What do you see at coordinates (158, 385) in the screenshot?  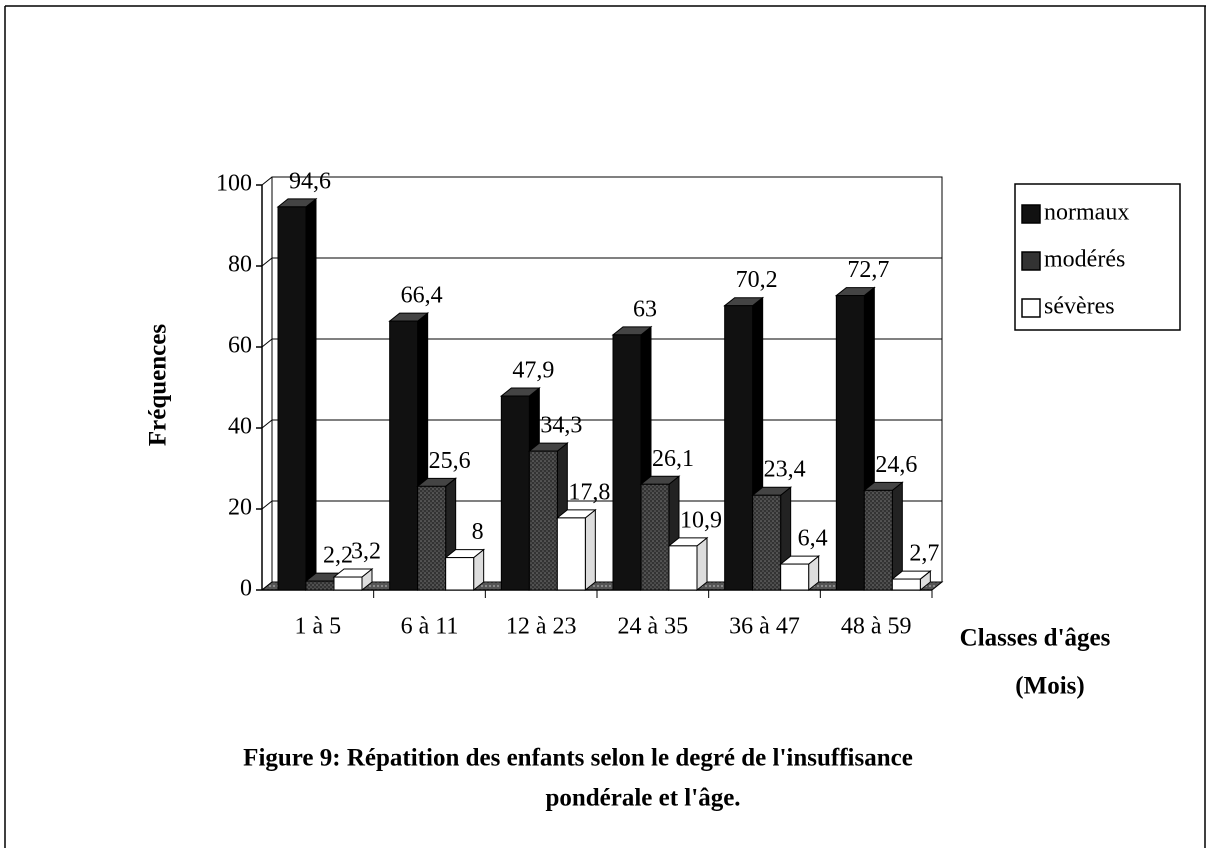 I see `y-axis-label: Fréquences` at bounding box center [158, 385].